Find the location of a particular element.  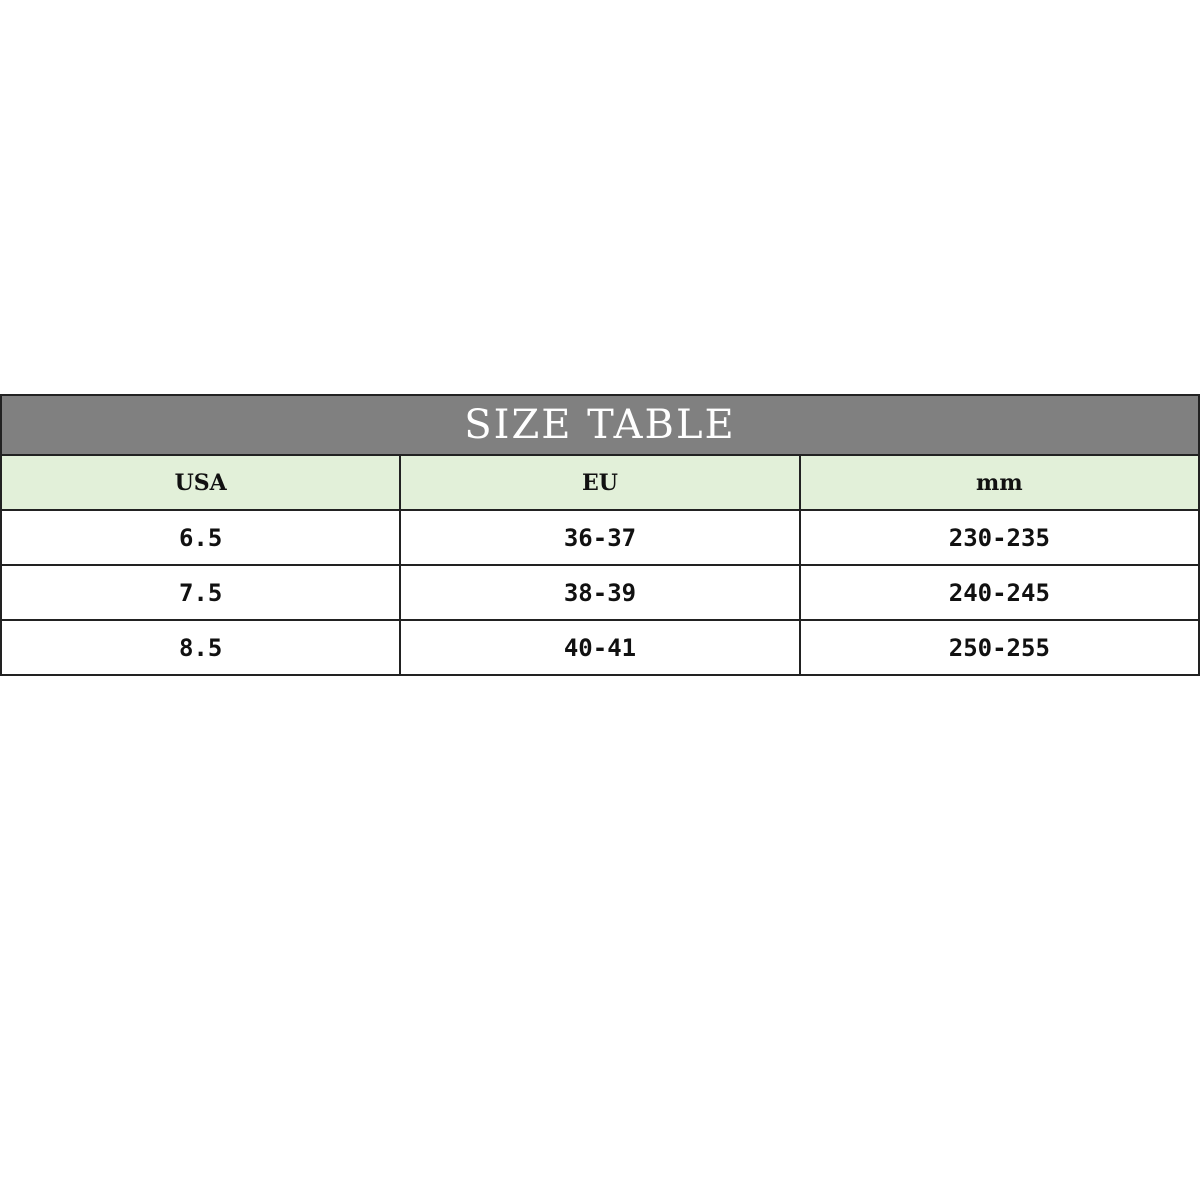

table-row: 7.5 38-39 240-245 is located at coordinates (600, 592).